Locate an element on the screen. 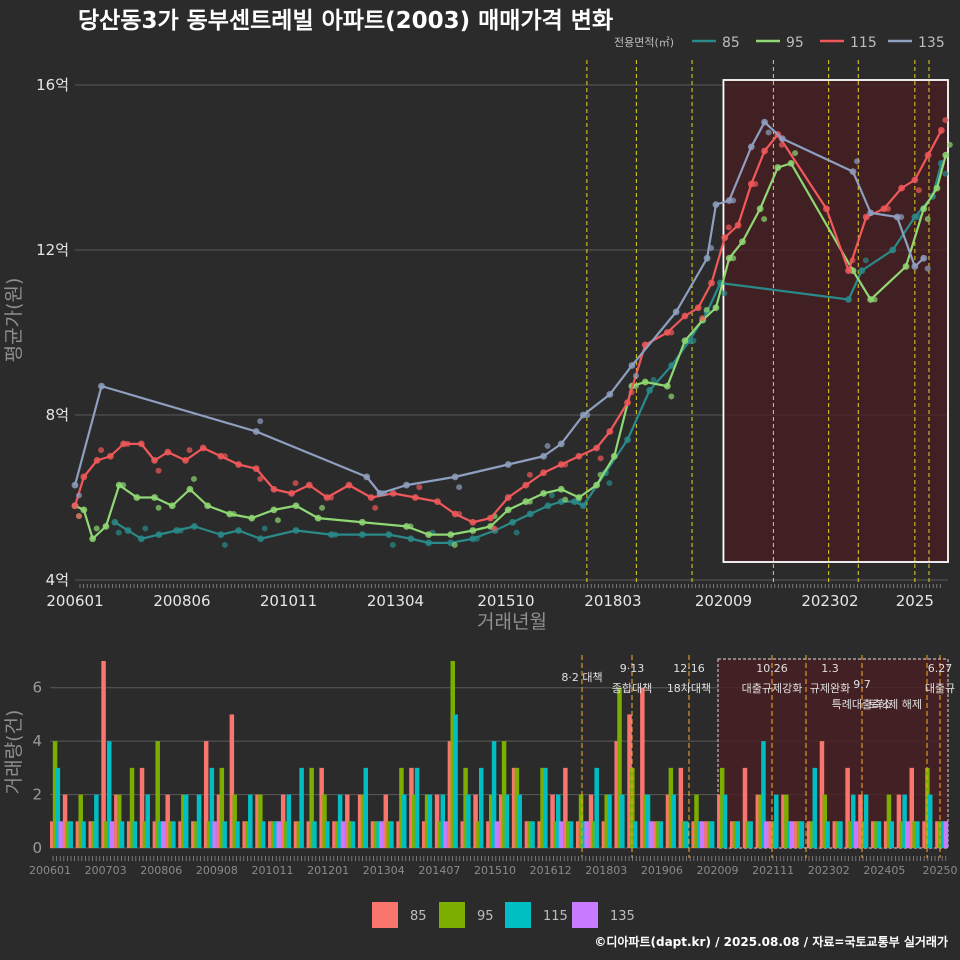 The image size is (960, 960). annotation-date-4: 1.3 is located at coordinates (830, 668).